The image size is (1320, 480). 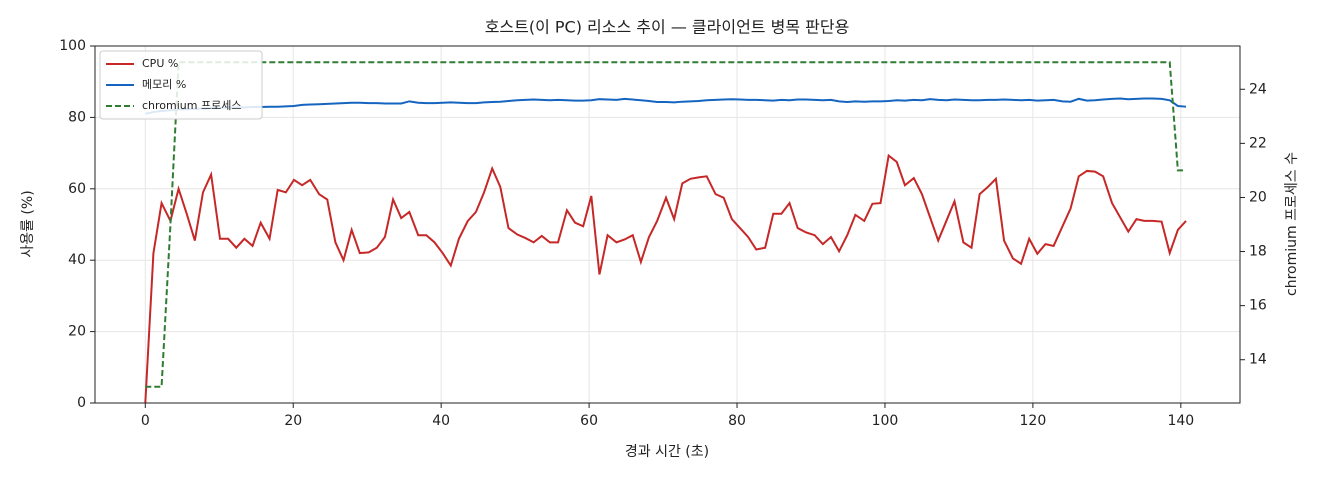 I want to click on y2-tick-label: 14, so click(x=1258, y=360).